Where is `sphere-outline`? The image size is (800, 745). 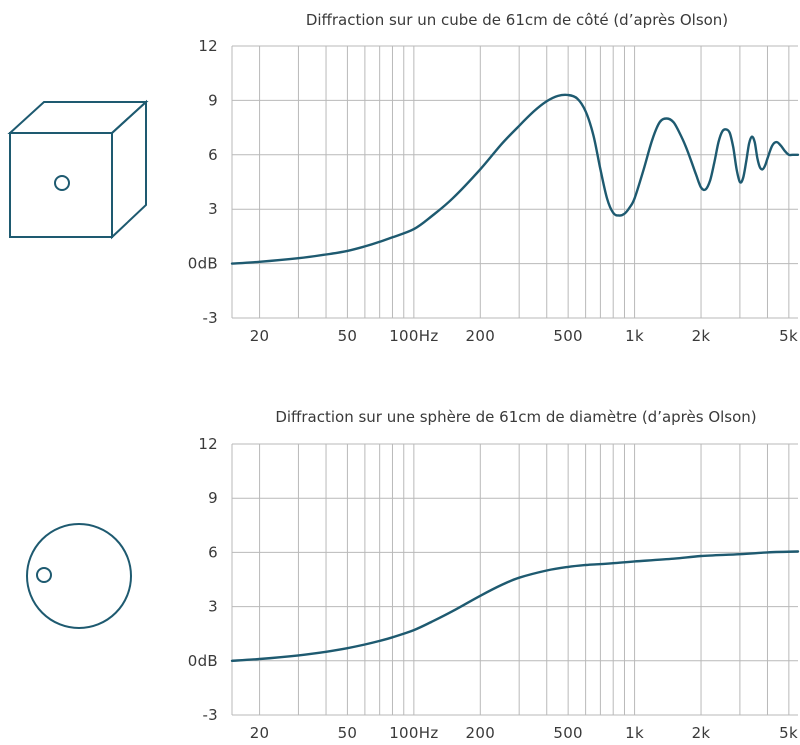 sphere-outline is located at coordinates (79, 576).